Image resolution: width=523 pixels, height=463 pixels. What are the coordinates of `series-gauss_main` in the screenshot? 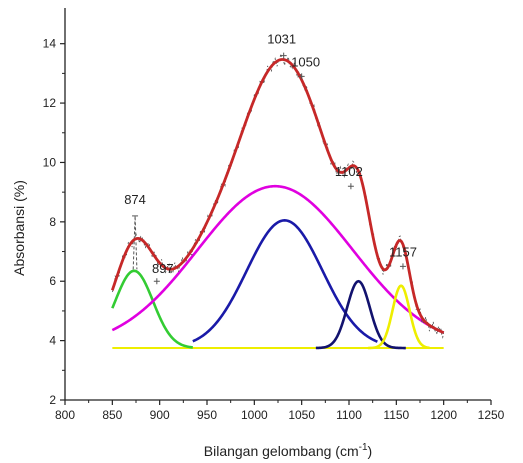 It's located at (285, 281).